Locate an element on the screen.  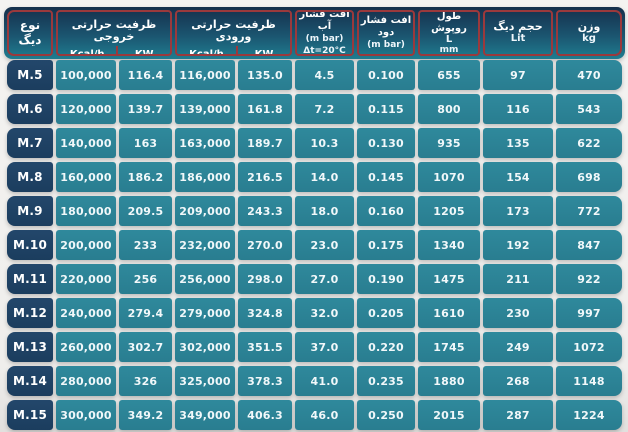
cell-length: 1475 is located at coordinates (449, 279).